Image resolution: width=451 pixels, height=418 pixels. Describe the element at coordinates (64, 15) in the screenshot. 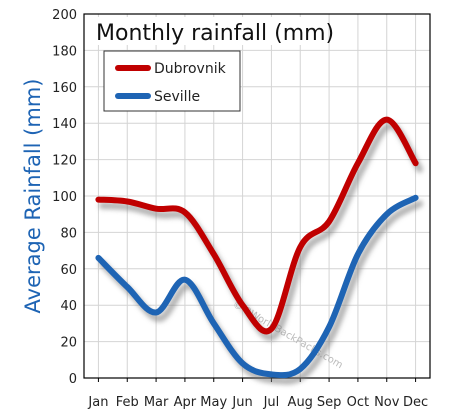

I see `y-tick-label: 200` at that location.